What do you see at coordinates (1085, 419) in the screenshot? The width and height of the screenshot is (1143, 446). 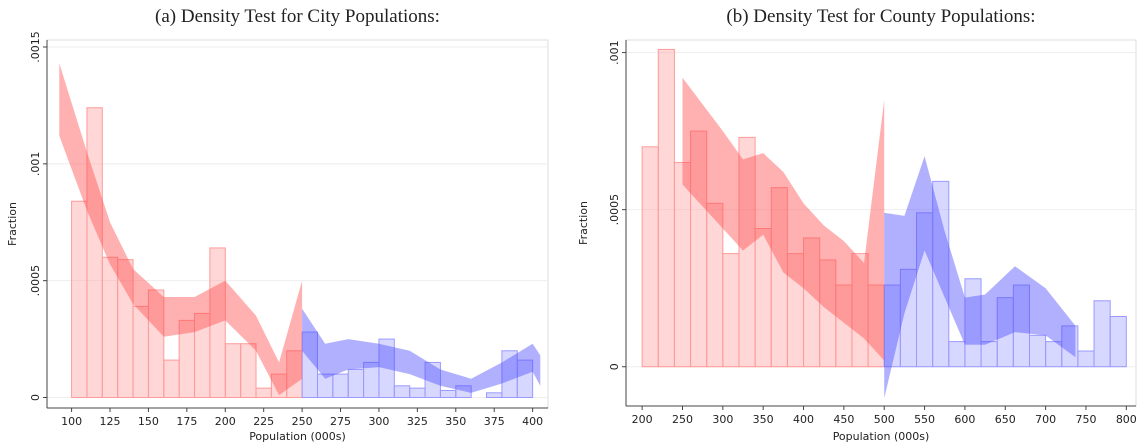 I see `x-tick-label: 750` at bounding box center [1085, 419].